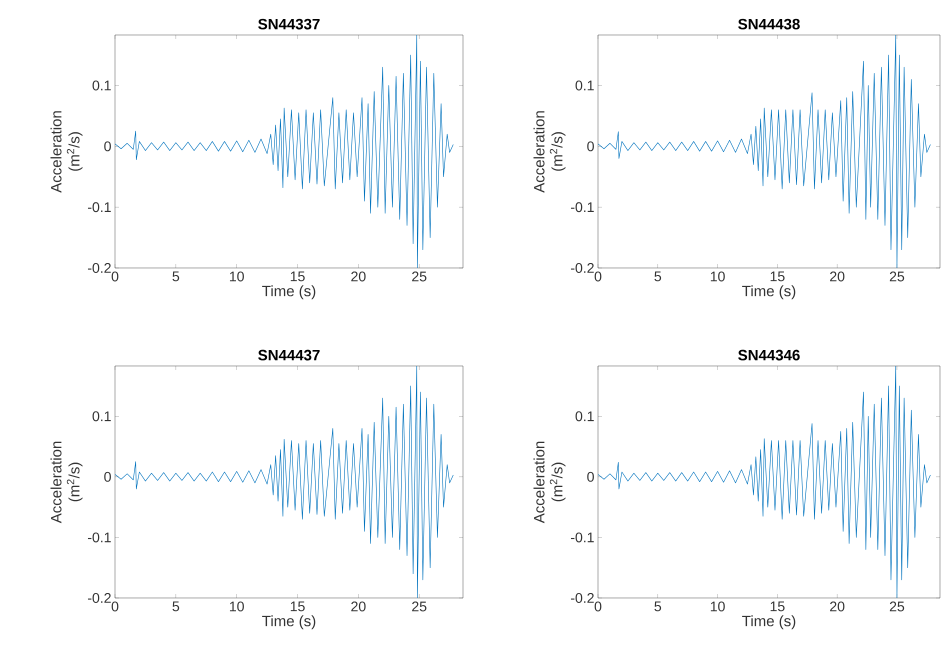 The image size is (943, 664). Describe the element at coordinates (769, 24) in the screenshot. I see `chart-title: SN44438` at that location.